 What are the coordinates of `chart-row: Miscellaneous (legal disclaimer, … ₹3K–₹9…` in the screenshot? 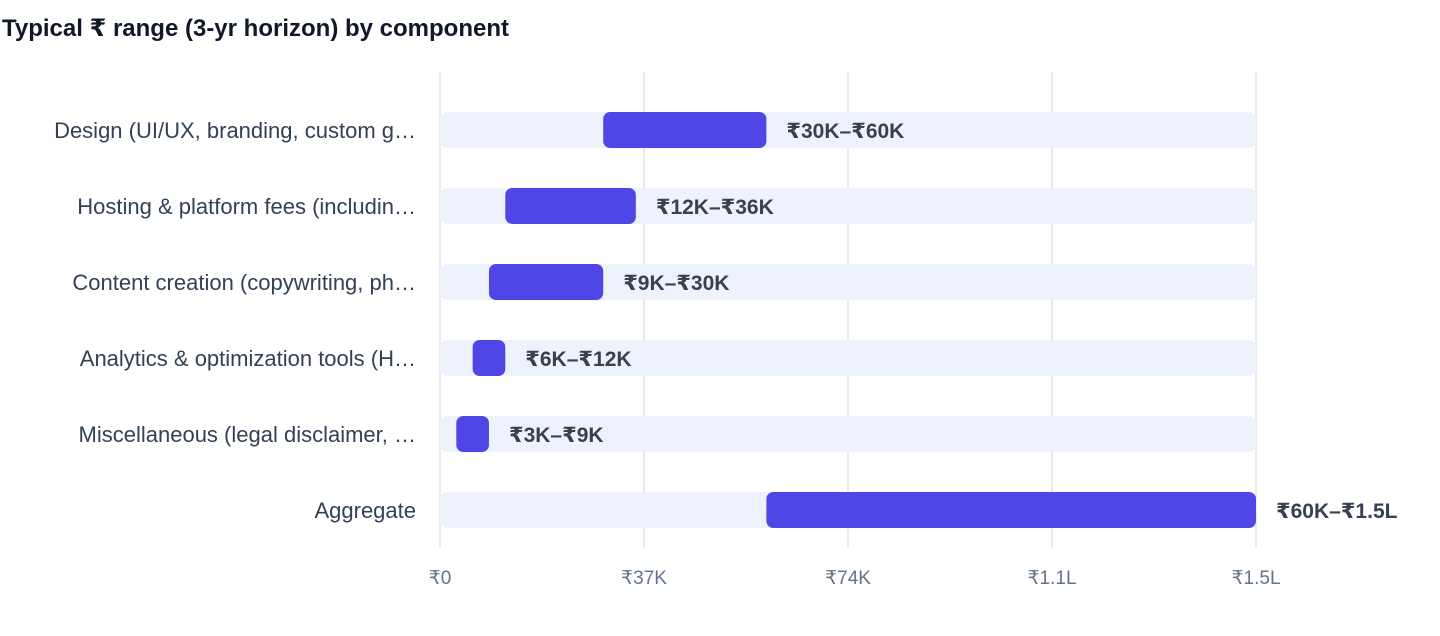 It's located at (667, 434).